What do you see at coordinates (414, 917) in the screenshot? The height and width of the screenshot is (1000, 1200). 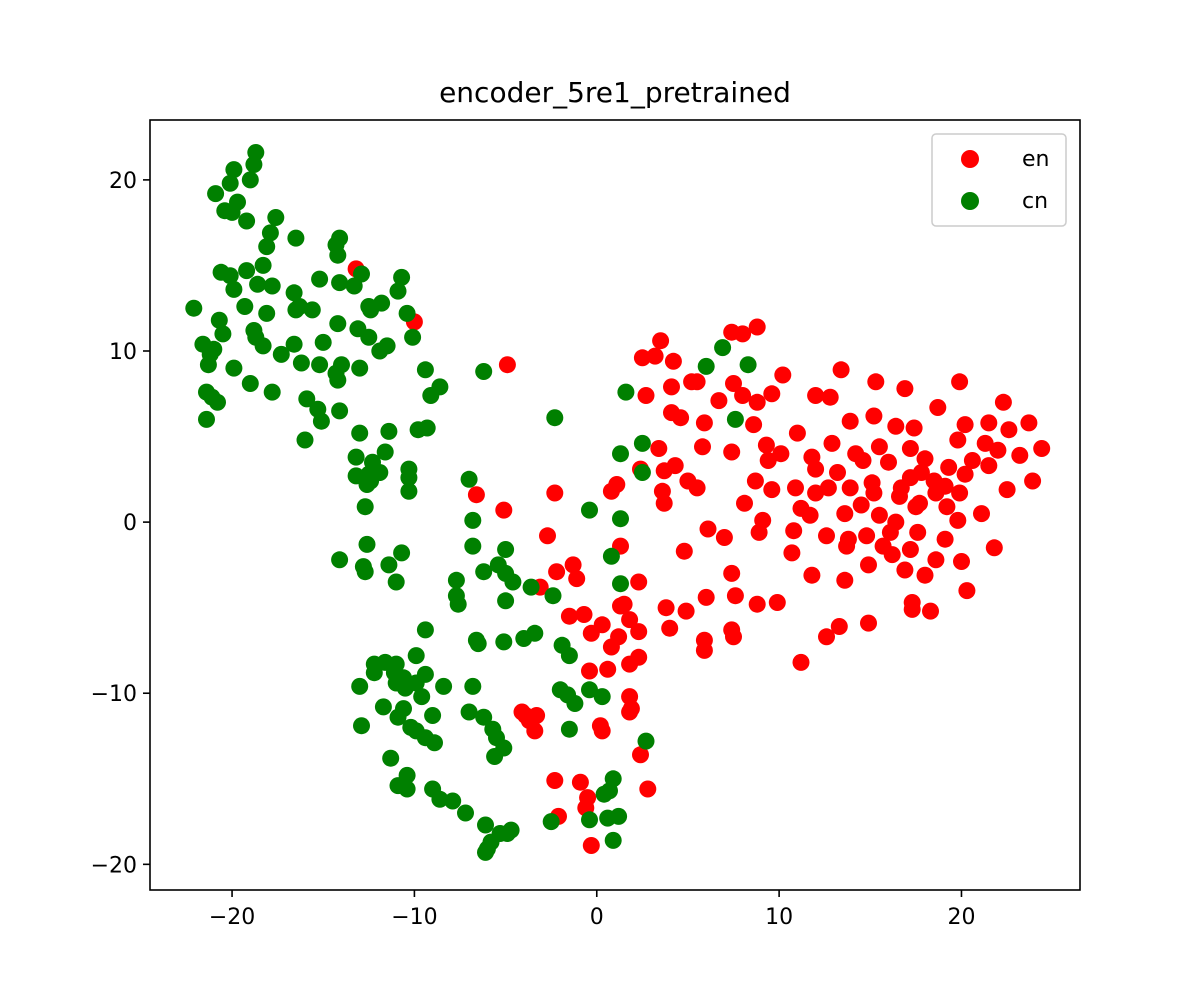 I see `x-tick-label: −10` at bounding box center [414, 917].